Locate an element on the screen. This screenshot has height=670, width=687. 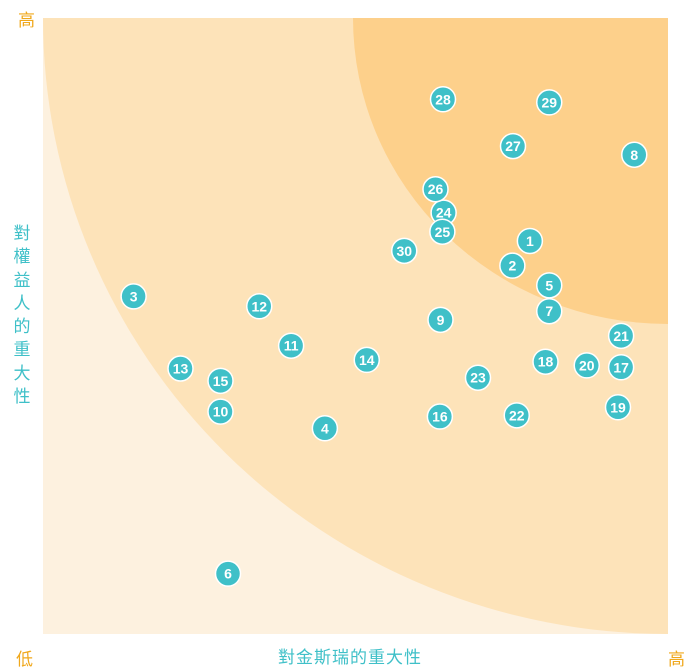
data-point-21: 21 is located at coordinates (621, 336).